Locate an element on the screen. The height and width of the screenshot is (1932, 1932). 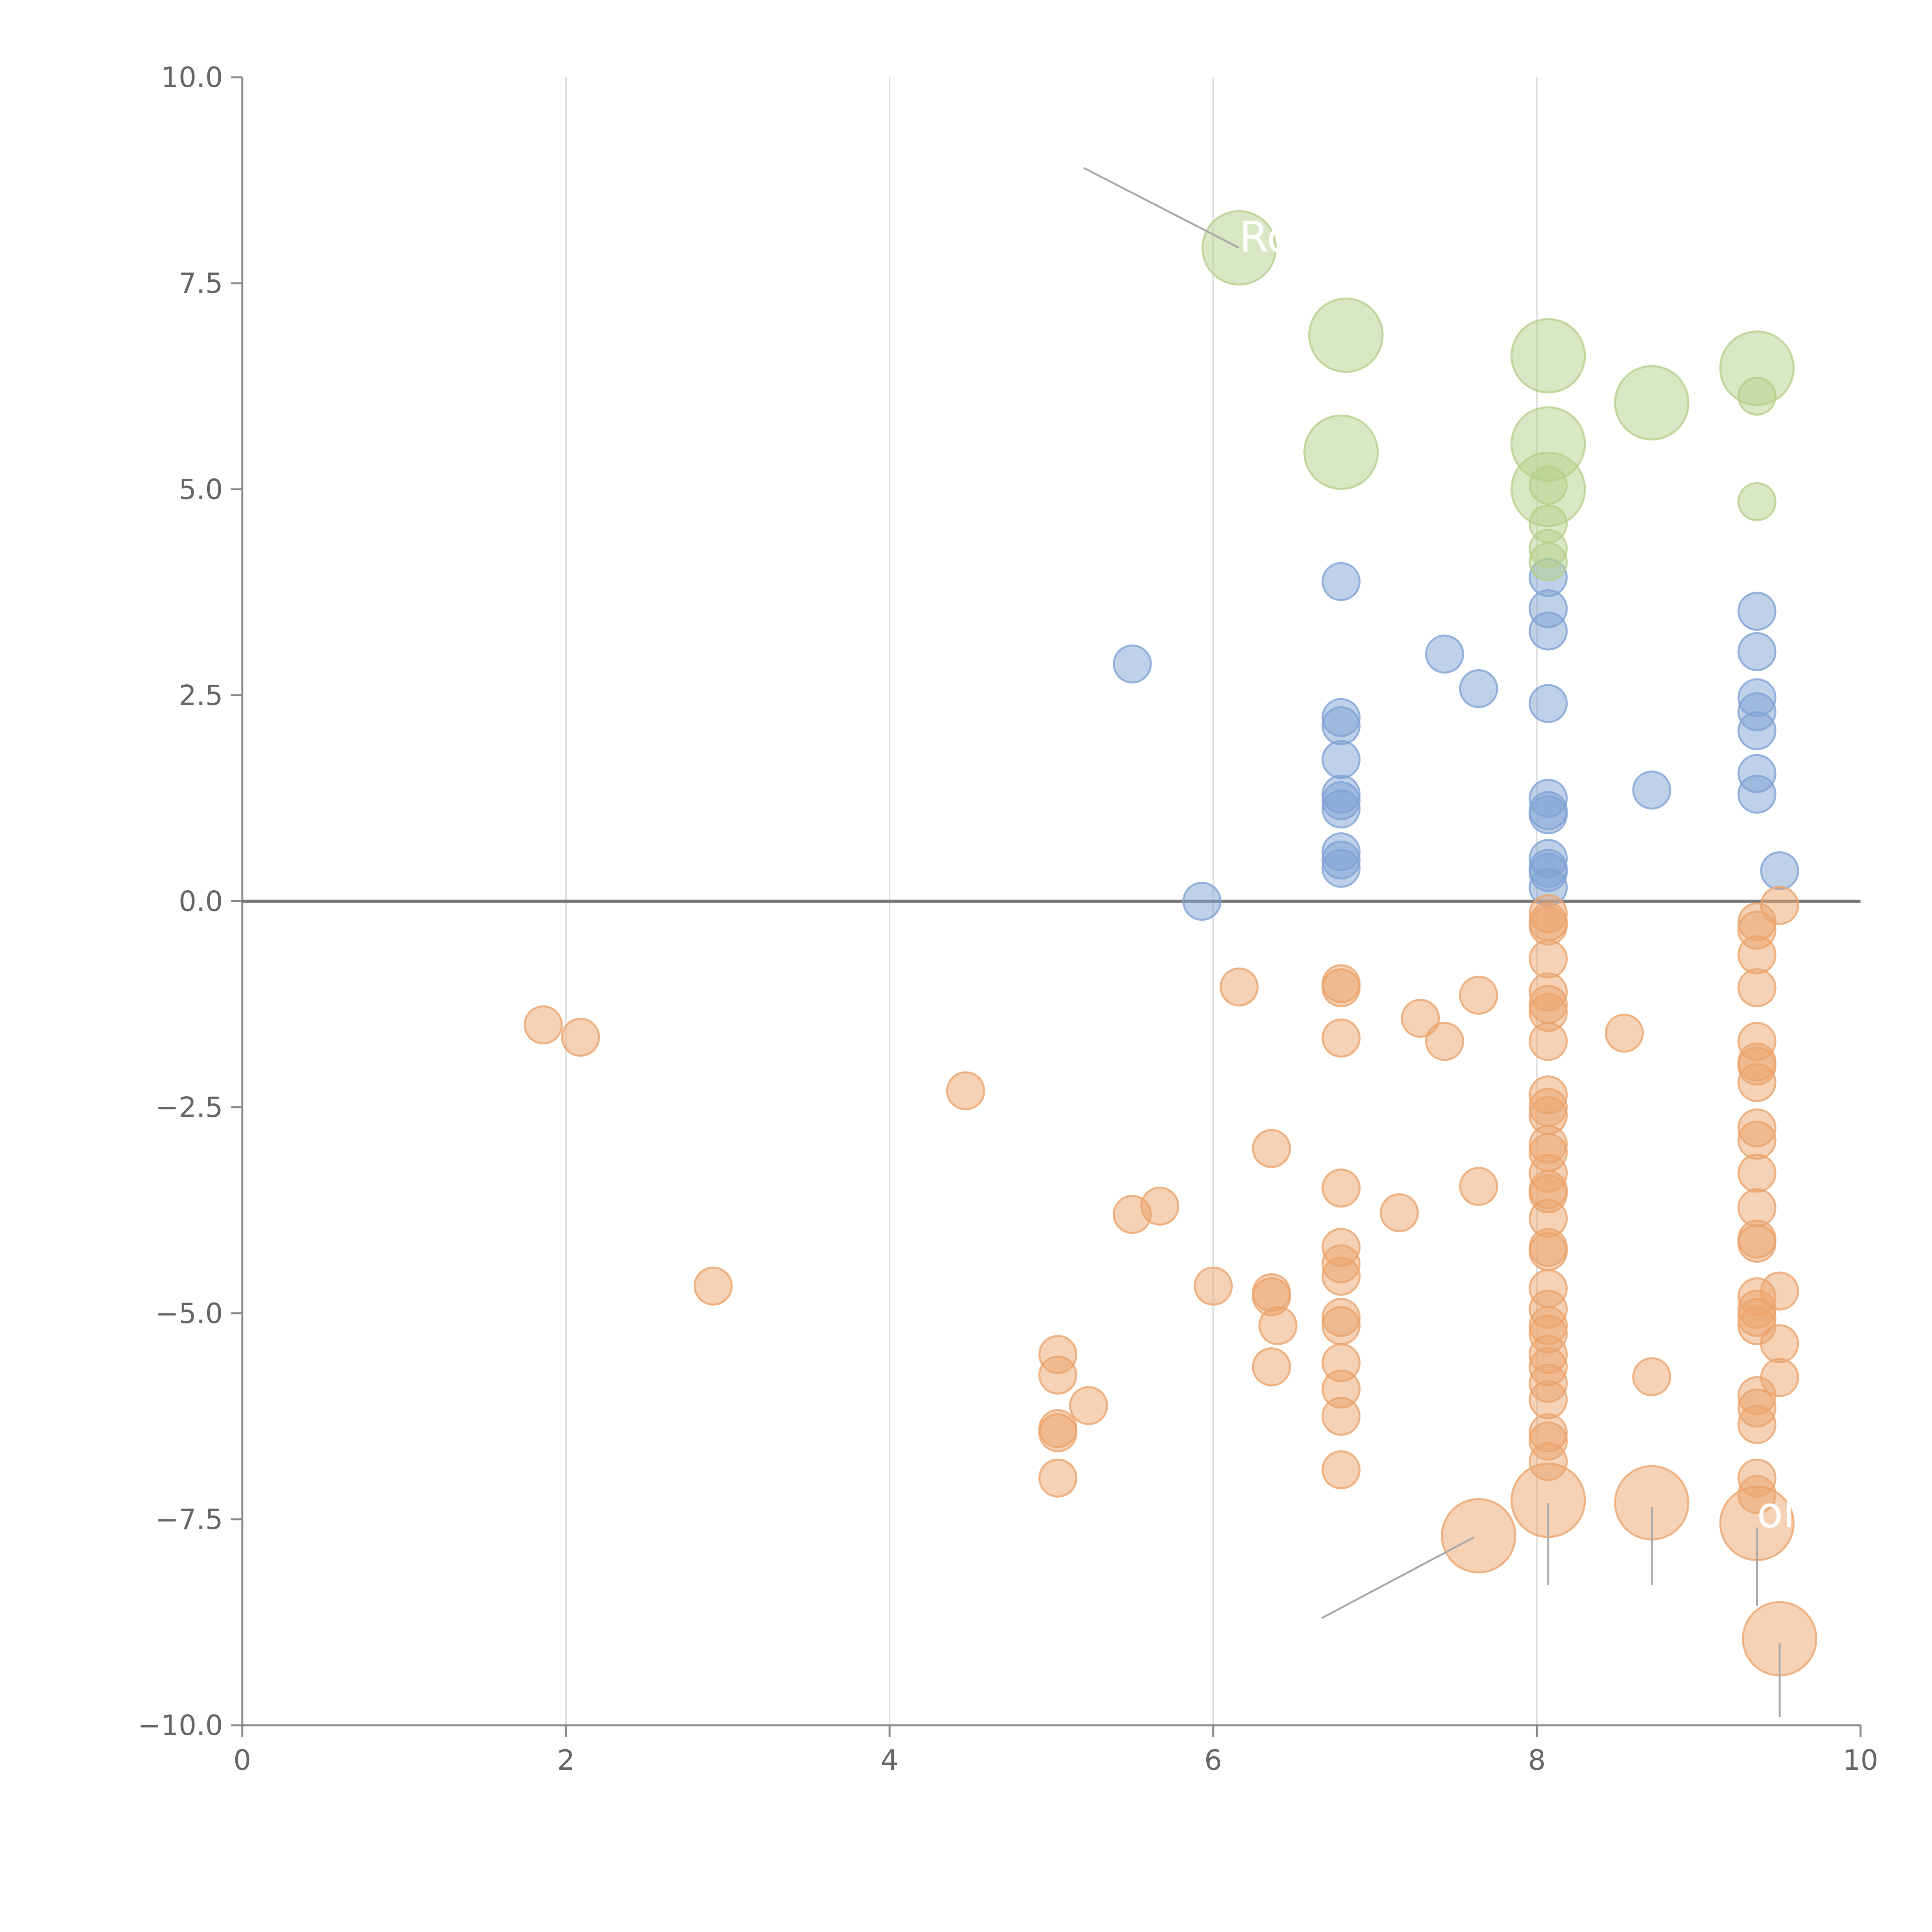
x-tick-label: 2 is located at coordinates (566, 1760).